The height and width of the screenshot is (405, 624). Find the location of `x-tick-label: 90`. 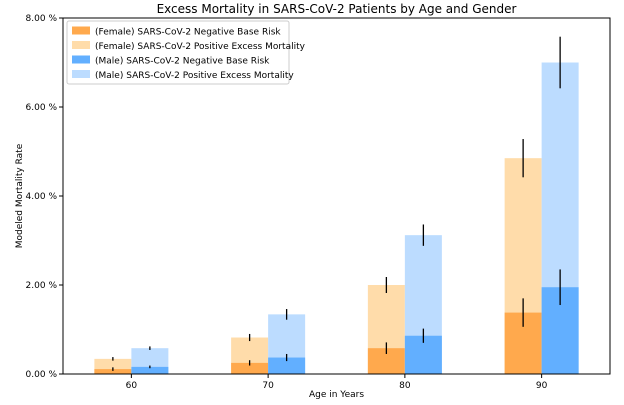

x-tick-label: 90 is located at coordinates (542, 386).